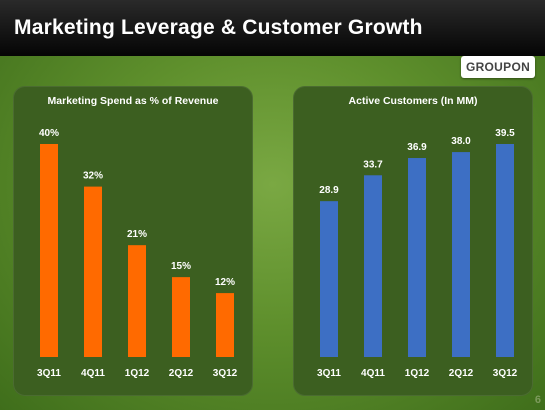 The width and height of the screenshot is (545, 410). I want to click on data-label: 39.5, so click(505, 133).